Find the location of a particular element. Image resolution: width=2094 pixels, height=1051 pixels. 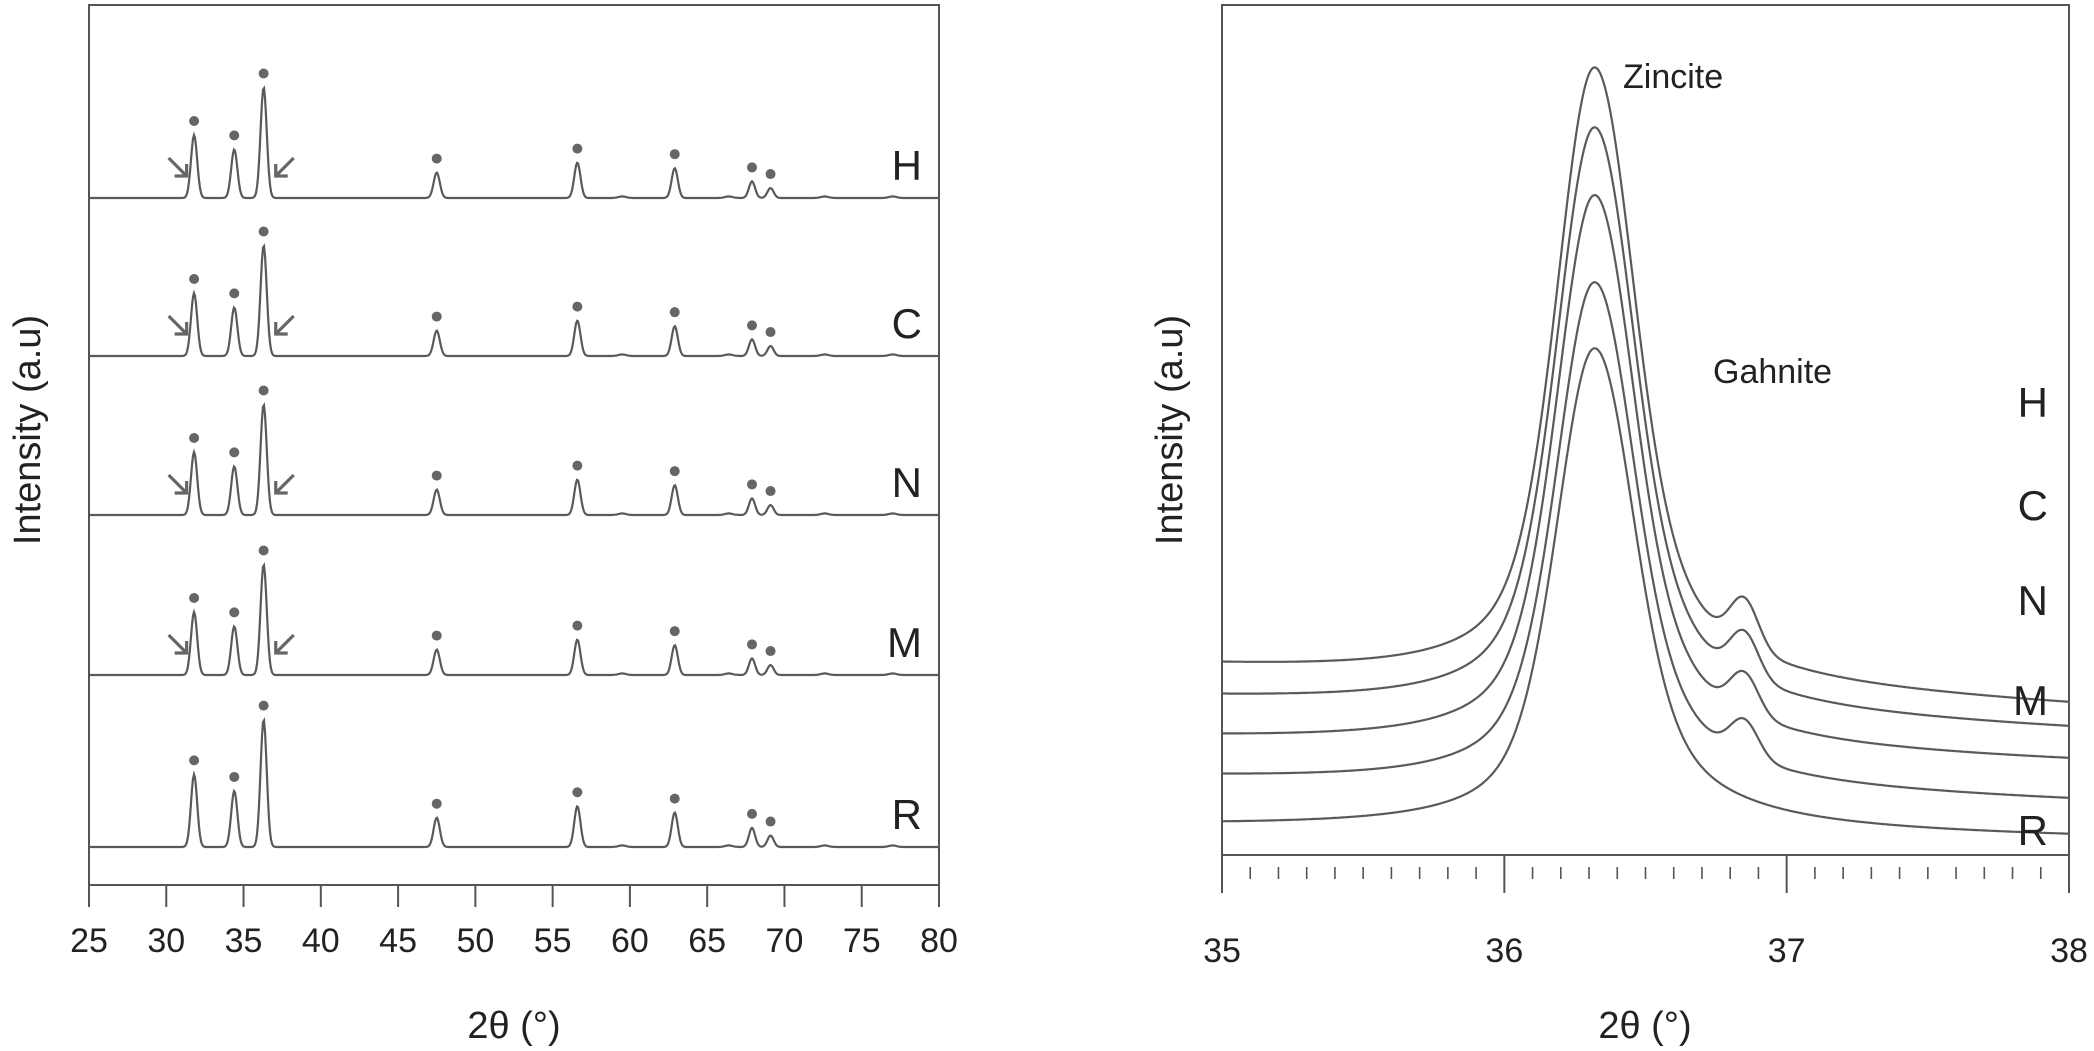

zincite-annotation: Zincite is located at coordinates (1673, 77).